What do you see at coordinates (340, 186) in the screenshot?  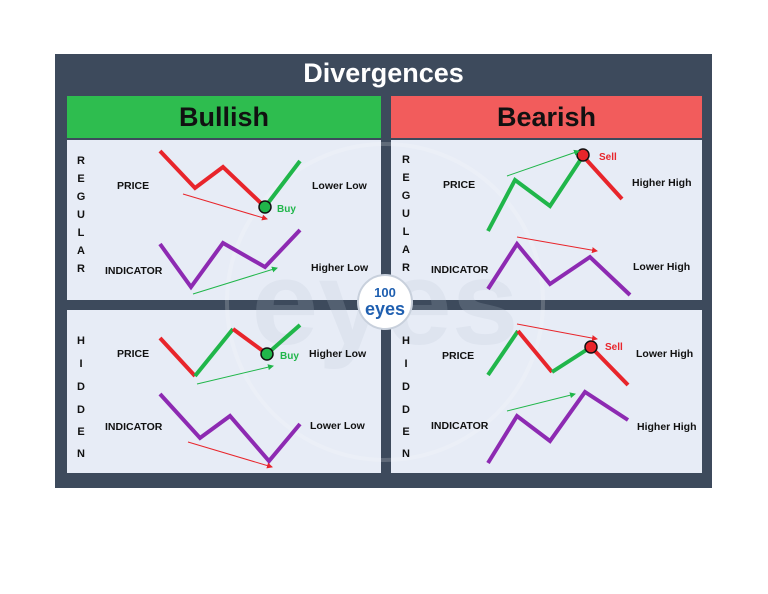 I see `price-note: Lower Low` at bounding box center [340, 186].